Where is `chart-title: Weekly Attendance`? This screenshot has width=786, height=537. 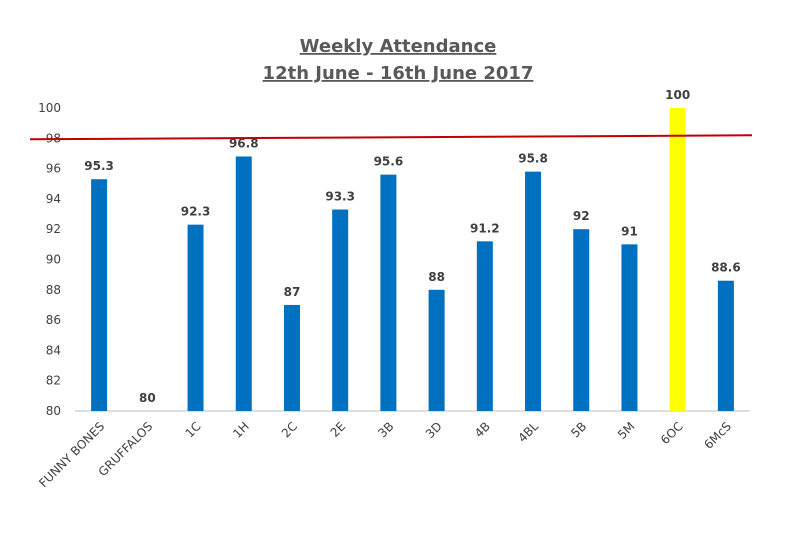
chart-title: Weekly Attendance is located at coordinates (398, 46).